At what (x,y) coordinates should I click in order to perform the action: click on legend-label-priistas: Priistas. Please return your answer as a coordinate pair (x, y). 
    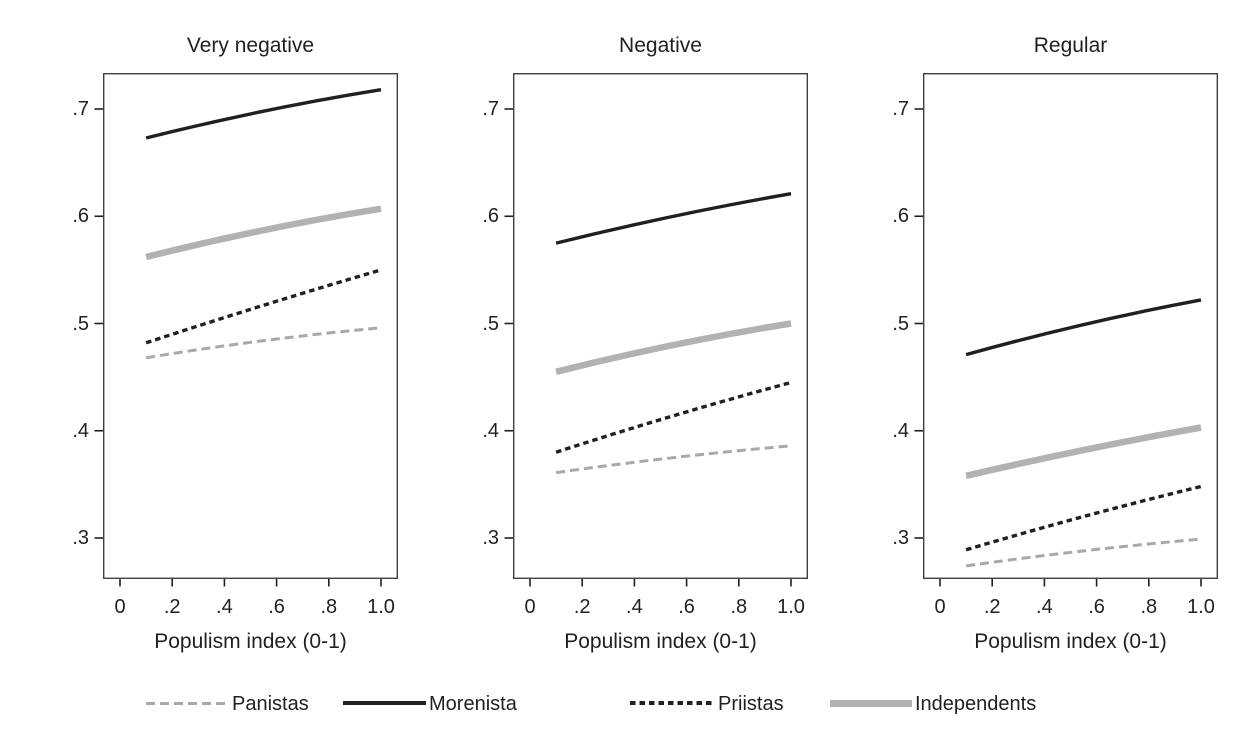
    Looking at the image, I should click on (751, 704).